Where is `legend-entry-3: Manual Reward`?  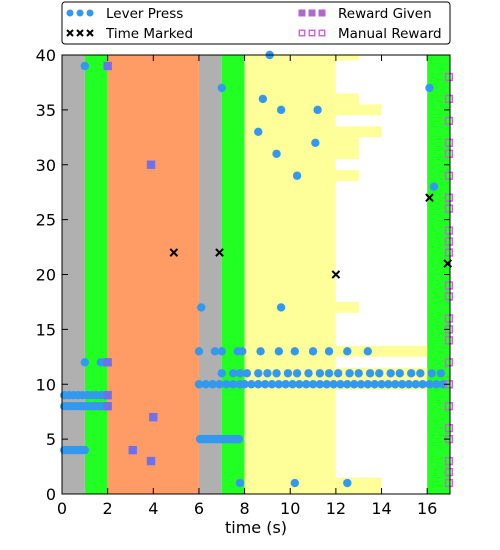
legend-entry-3: Manual Reward is located at coordinates (370, 34).